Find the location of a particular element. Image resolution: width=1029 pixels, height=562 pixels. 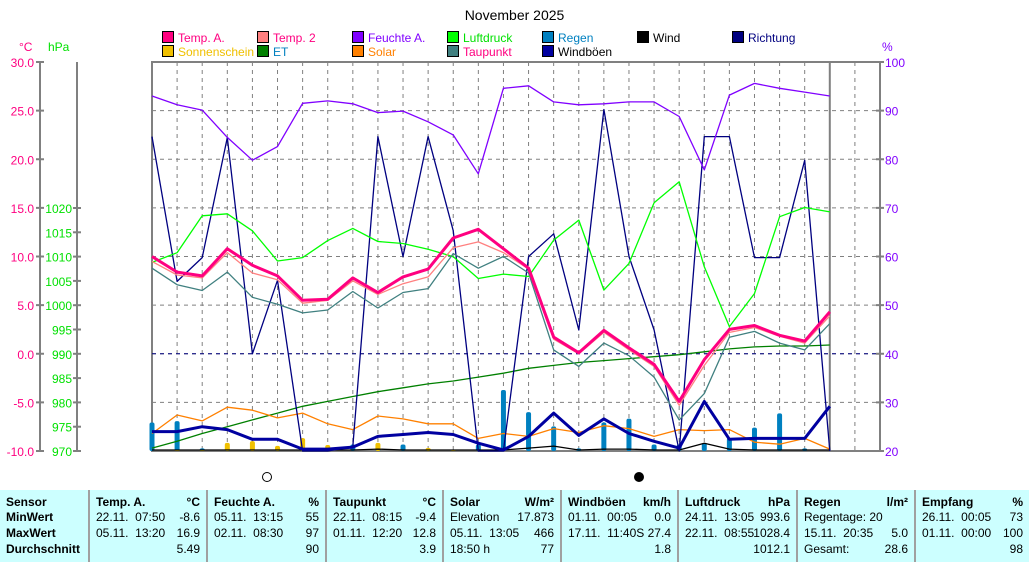

stats-row: Empfang% is located at coordinates (972, 502).